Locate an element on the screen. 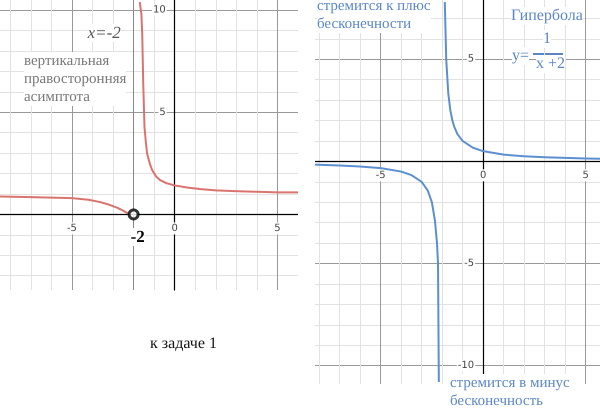  annotation: стремится к плюс бесконечности is located at coordinates (374, 16).